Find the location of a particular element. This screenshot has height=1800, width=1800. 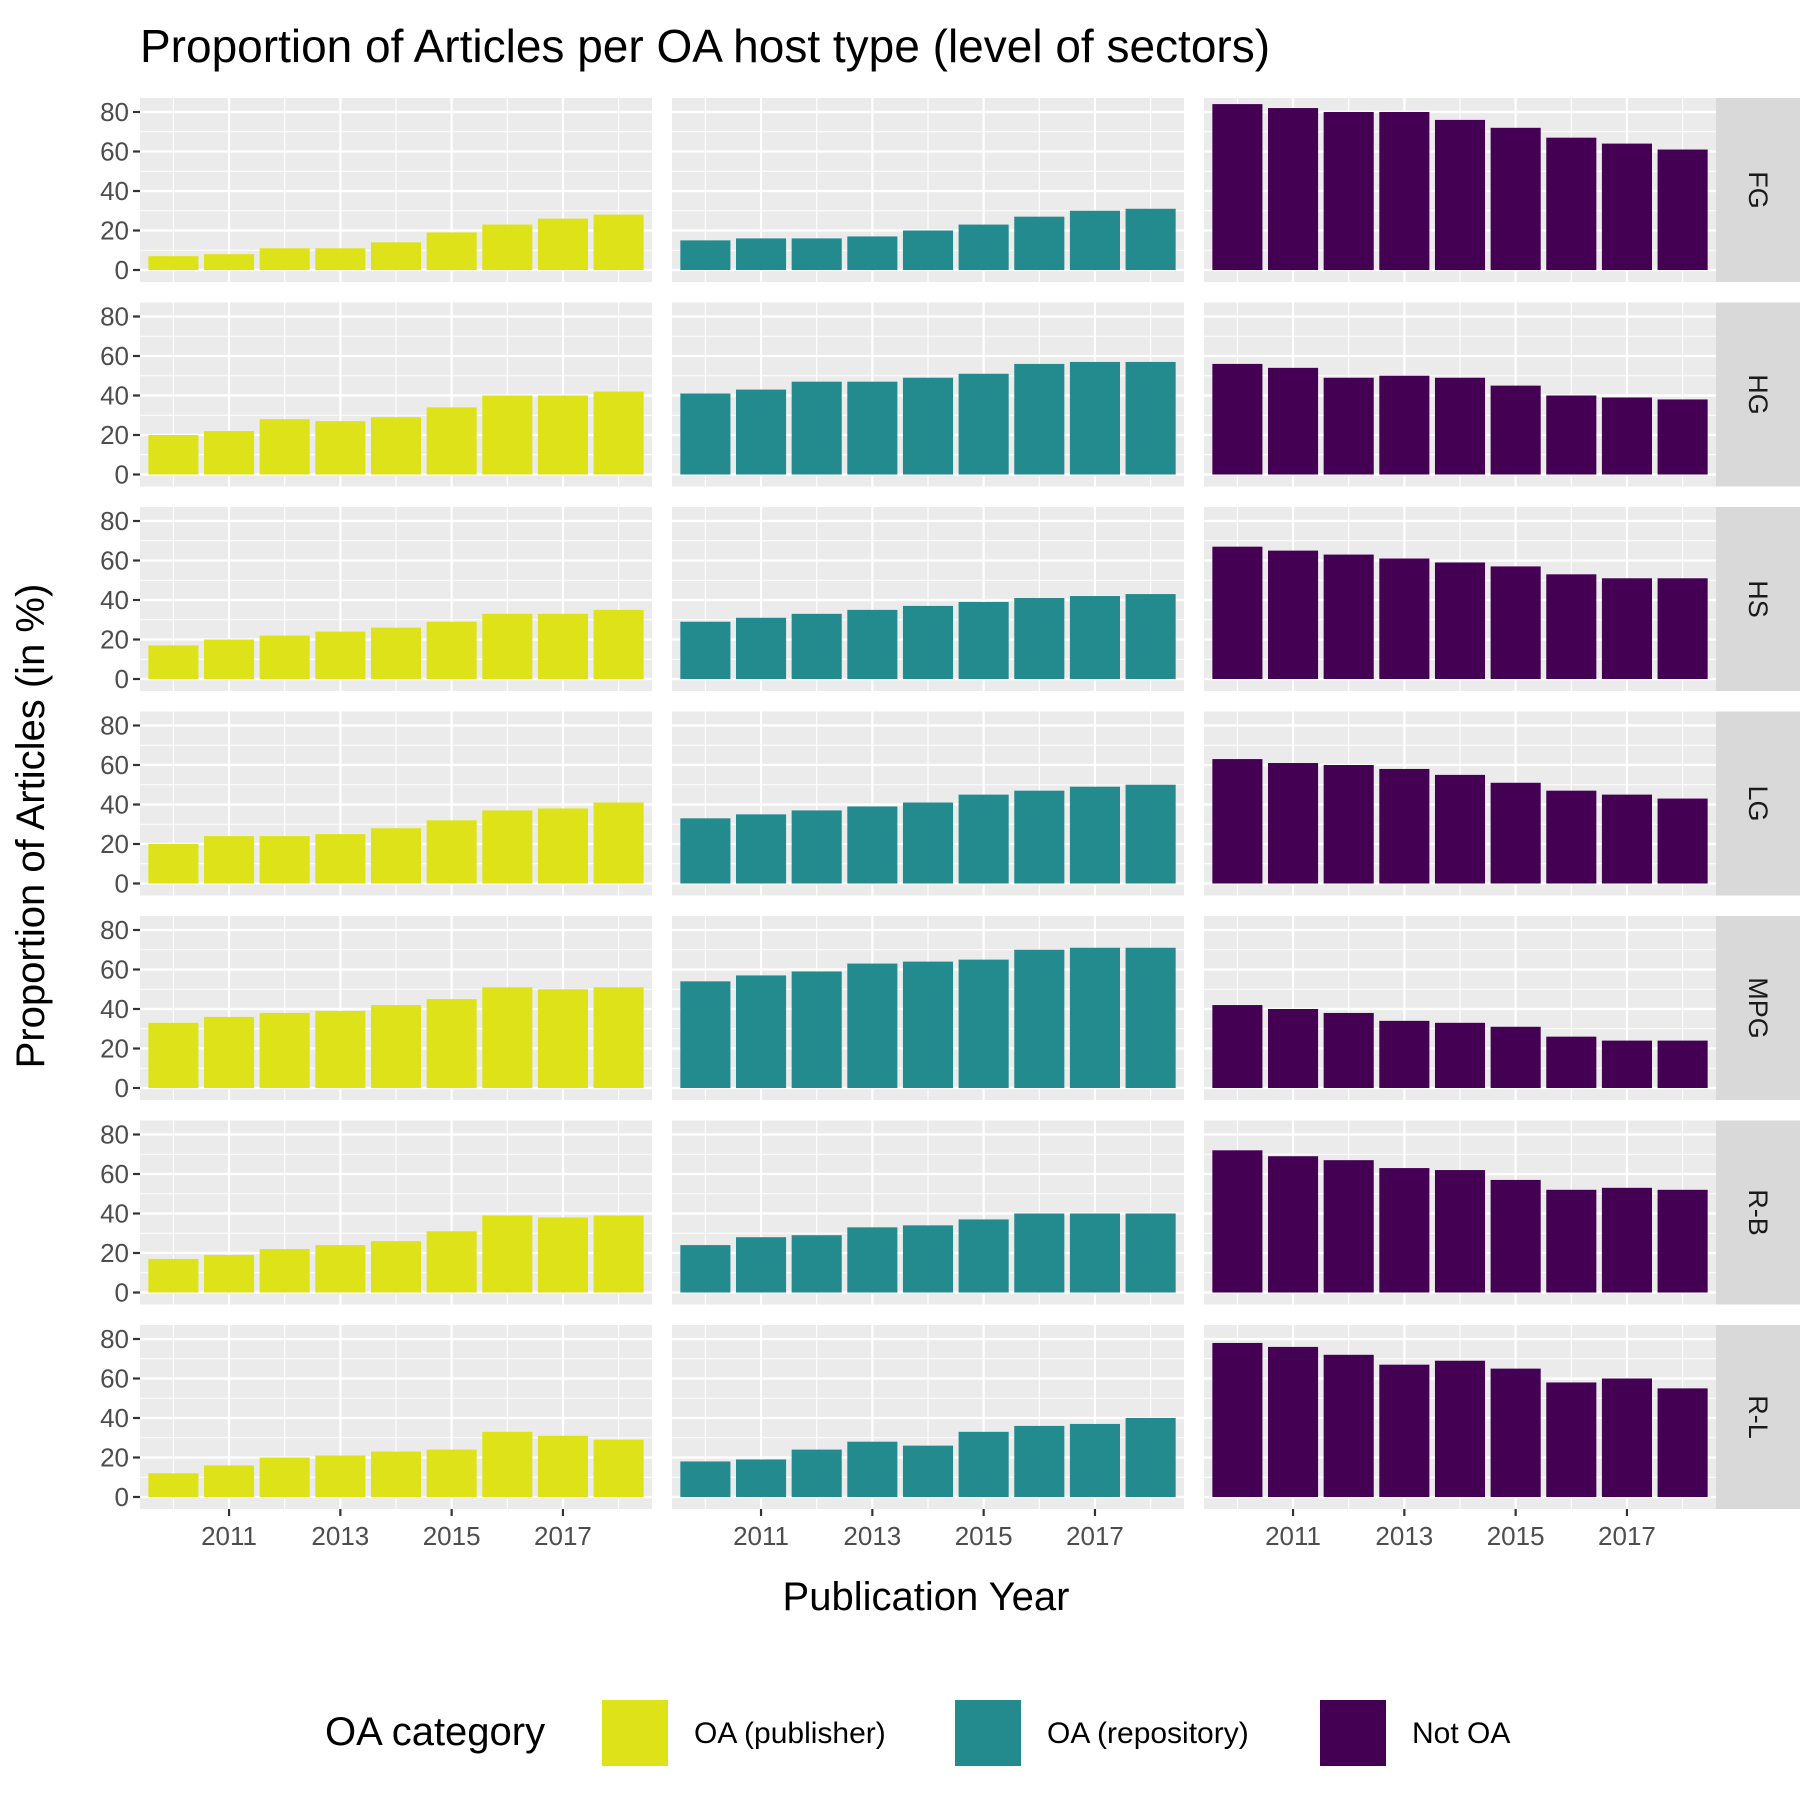

facet-strip-hg: HG is located at coordinates (1758, 394).